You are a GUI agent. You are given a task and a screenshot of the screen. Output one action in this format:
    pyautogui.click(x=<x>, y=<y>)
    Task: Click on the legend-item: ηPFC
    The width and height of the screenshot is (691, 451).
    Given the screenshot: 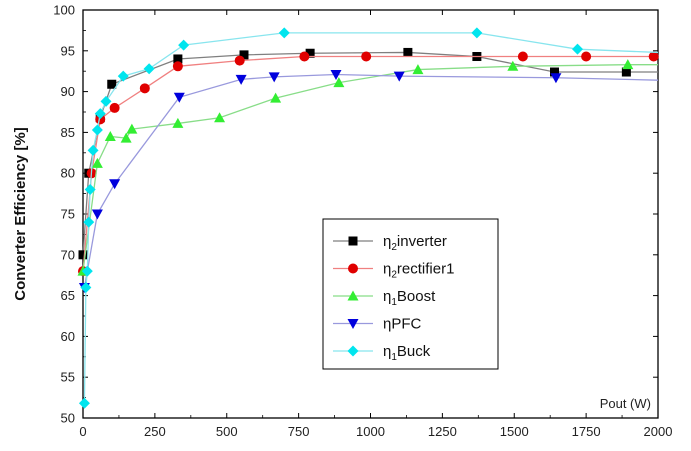 What is the action you would take?
    pyautogui.click(x=377, y=324)
    